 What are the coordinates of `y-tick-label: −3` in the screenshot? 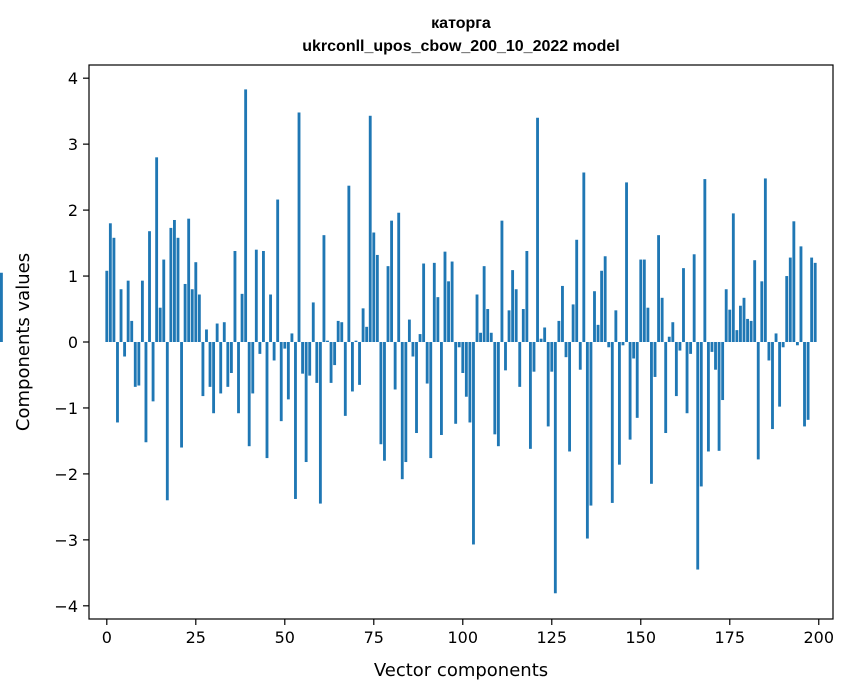 It's located at (66, 540).